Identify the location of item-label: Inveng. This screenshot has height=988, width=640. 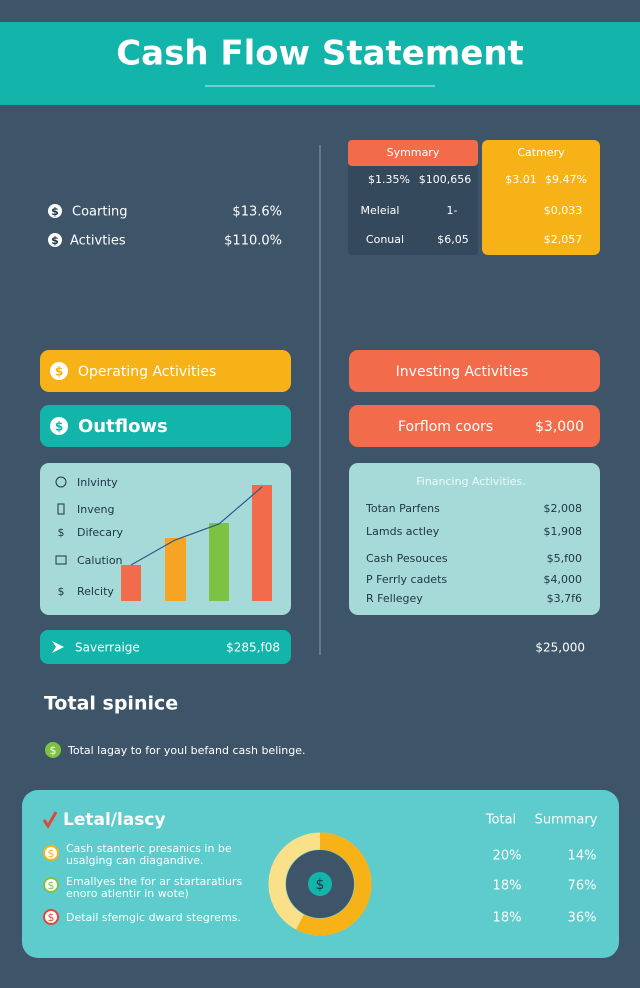
(95, 509).